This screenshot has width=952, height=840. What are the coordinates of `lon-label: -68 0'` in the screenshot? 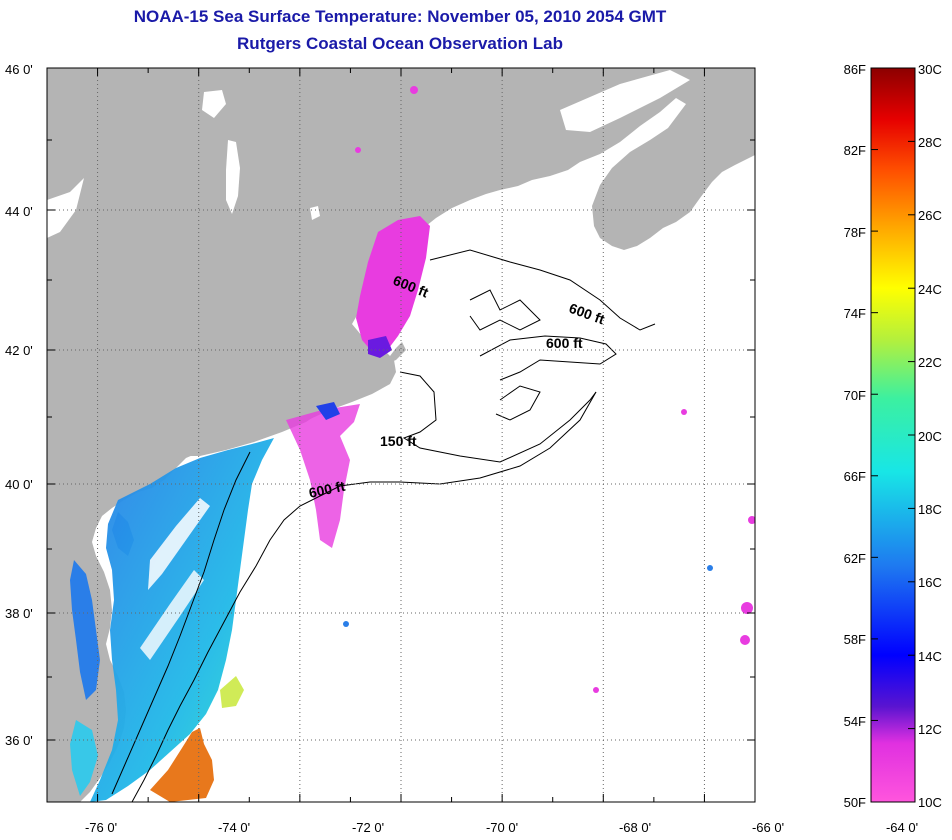 It's located at (635, 827).